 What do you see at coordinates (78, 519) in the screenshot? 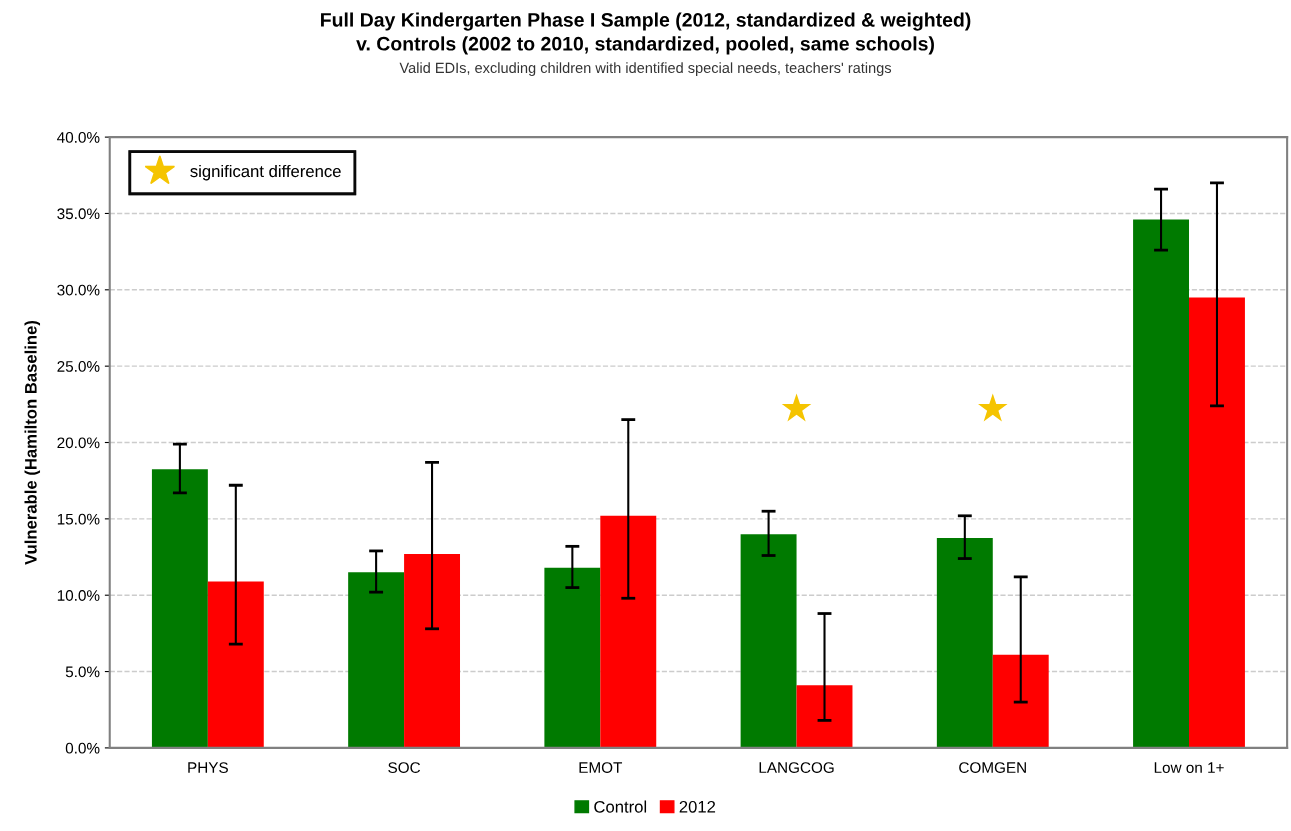
I see `y-tick-label: 15.0%` at bounding box center [78, 519].